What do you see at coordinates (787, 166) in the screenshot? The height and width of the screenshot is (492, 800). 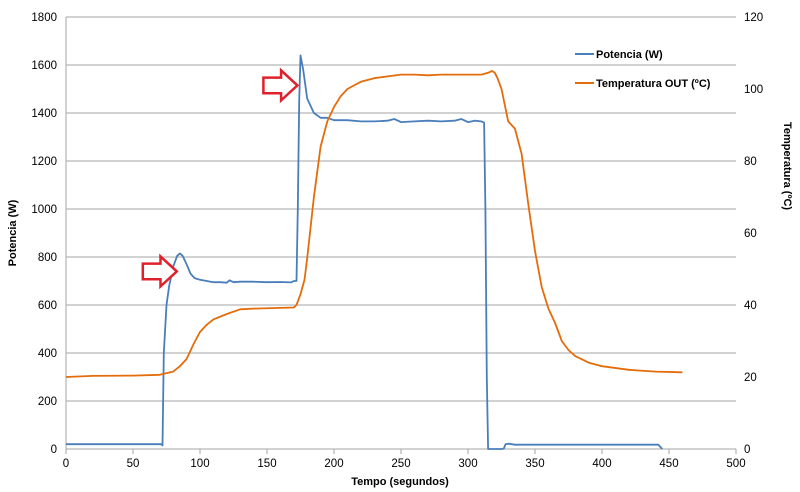 I see `y-axis-right-title: Temperatura (ºC)` at bounding box center [787, 166].